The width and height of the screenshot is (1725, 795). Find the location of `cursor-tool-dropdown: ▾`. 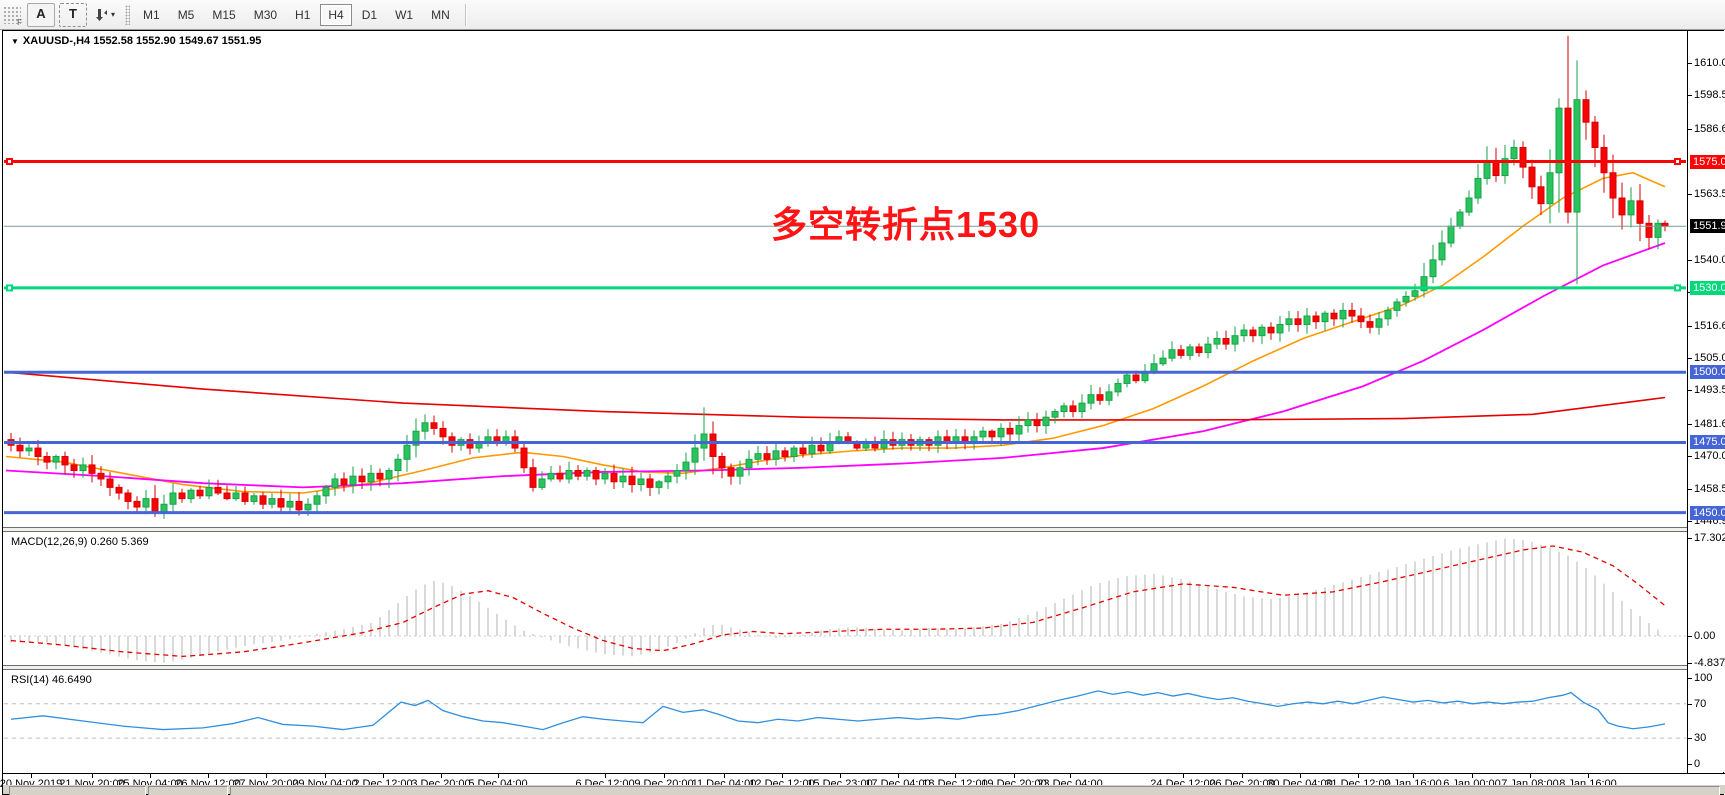

cursor-tool-dropdown: ▾ is located at coordinates (105, 15).